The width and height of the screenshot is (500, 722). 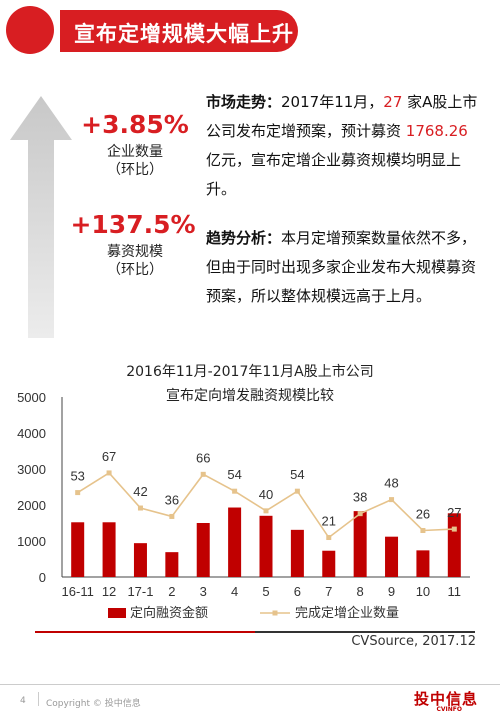 I want to click on header-circle, so click(x=30, y=30).